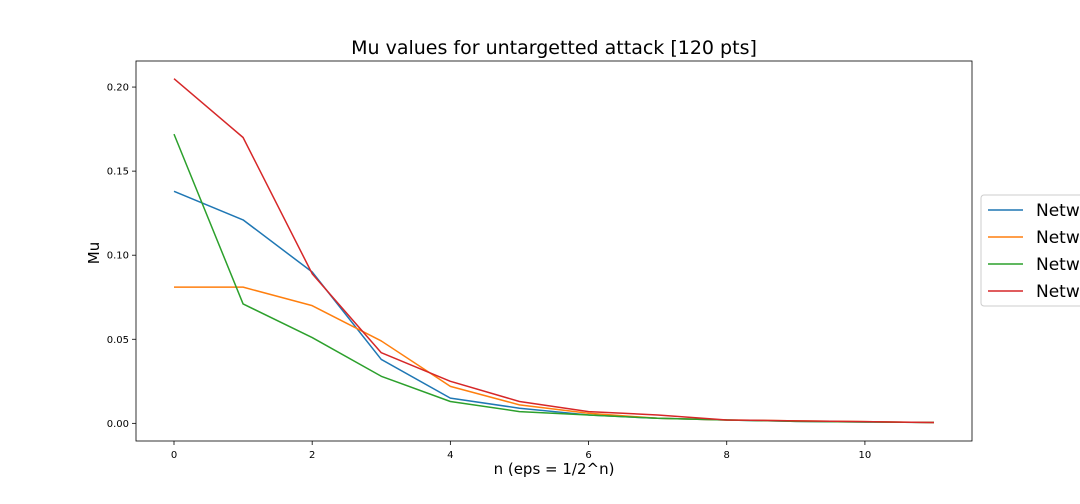 The width and height of the screenshot is (1080, 504). What do you see at coordinates (1058, 238) in the screenshot?
I see `legend-label-2: Netw` at bounding box center [1058, 238].